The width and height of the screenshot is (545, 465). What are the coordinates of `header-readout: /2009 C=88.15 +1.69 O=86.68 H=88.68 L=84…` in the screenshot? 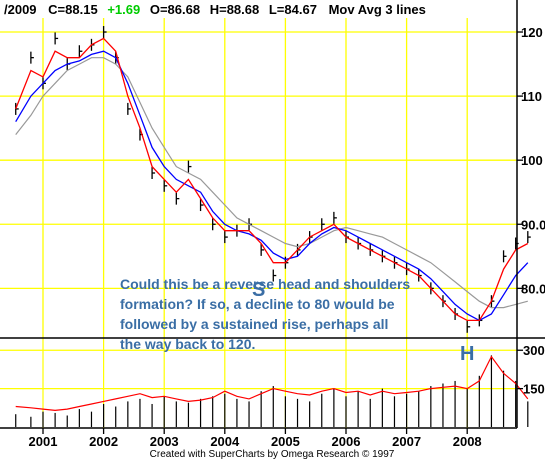 It's located at (215, 9).